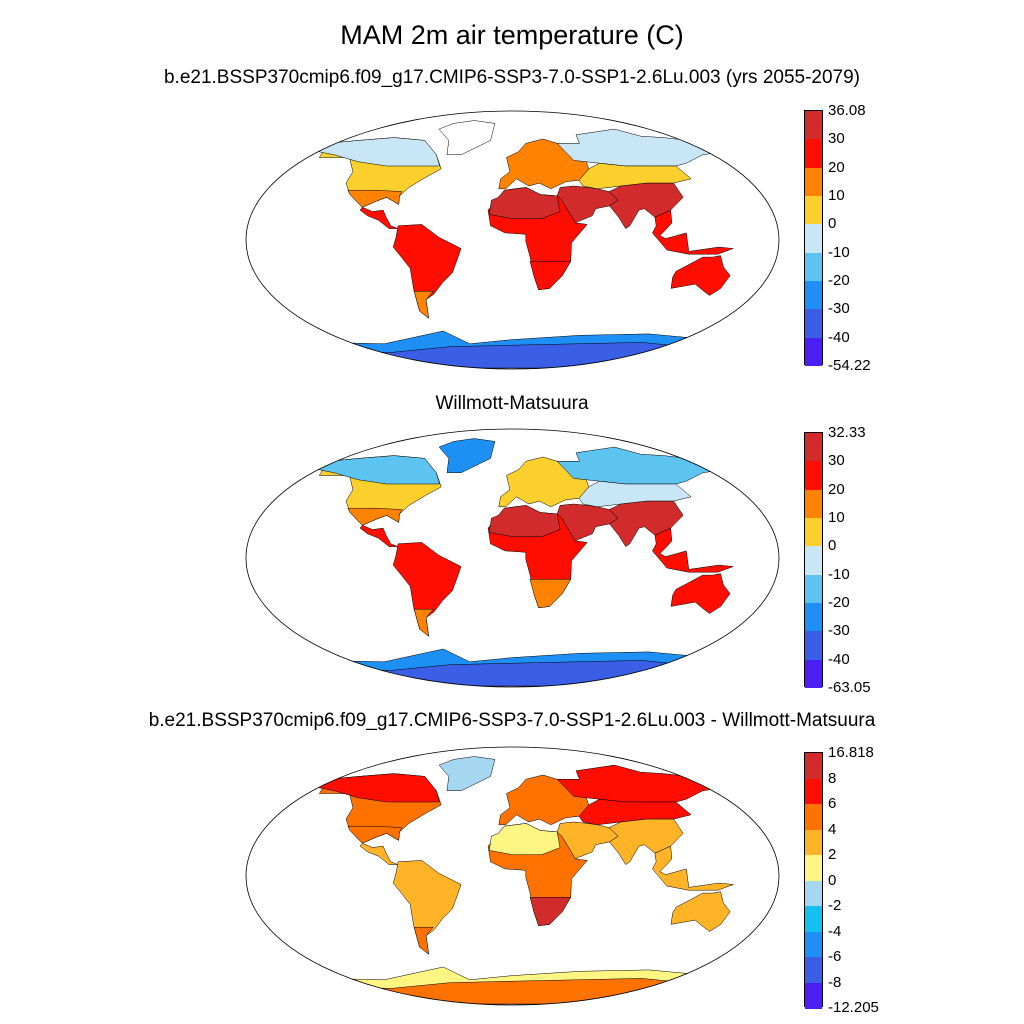 Image resolution: width=1024 pixels, height=1024 pixels. Describe the element at coordinates (835, 956) in the screenshot. I see `colorbar-label: -6` at that location.